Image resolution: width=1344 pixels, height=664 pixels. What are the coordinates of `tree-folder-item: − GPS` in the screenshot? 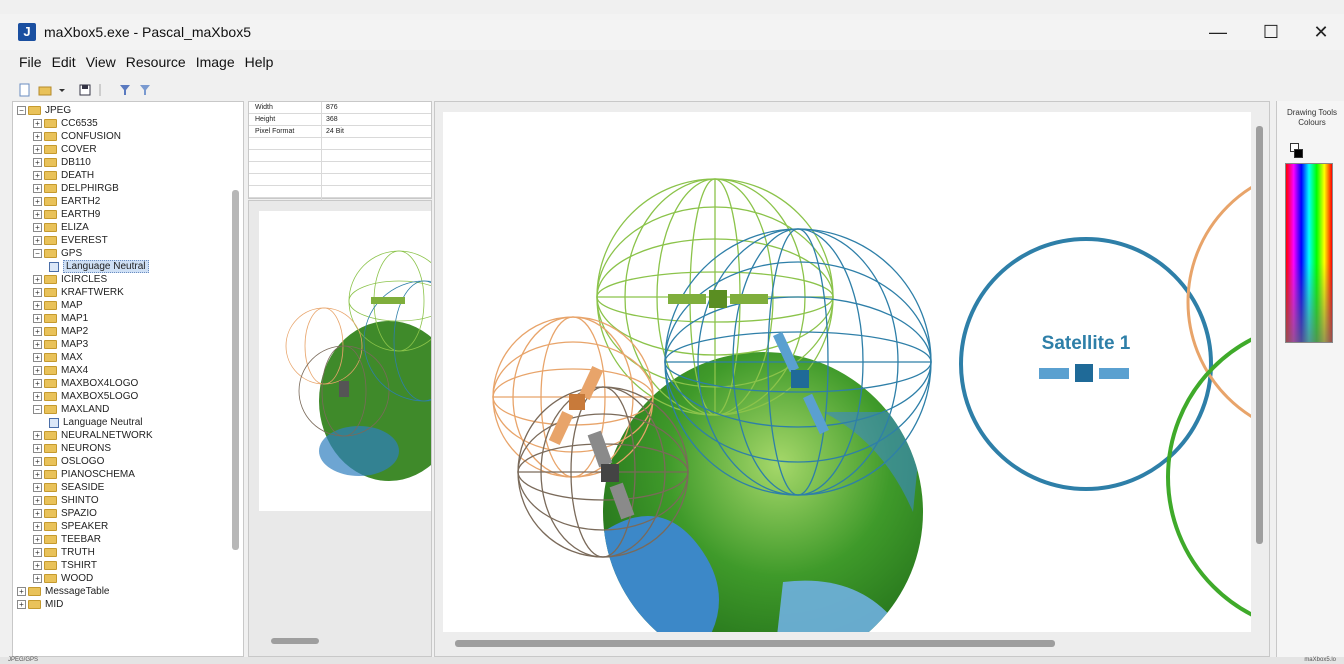 It's located at (57, 253).